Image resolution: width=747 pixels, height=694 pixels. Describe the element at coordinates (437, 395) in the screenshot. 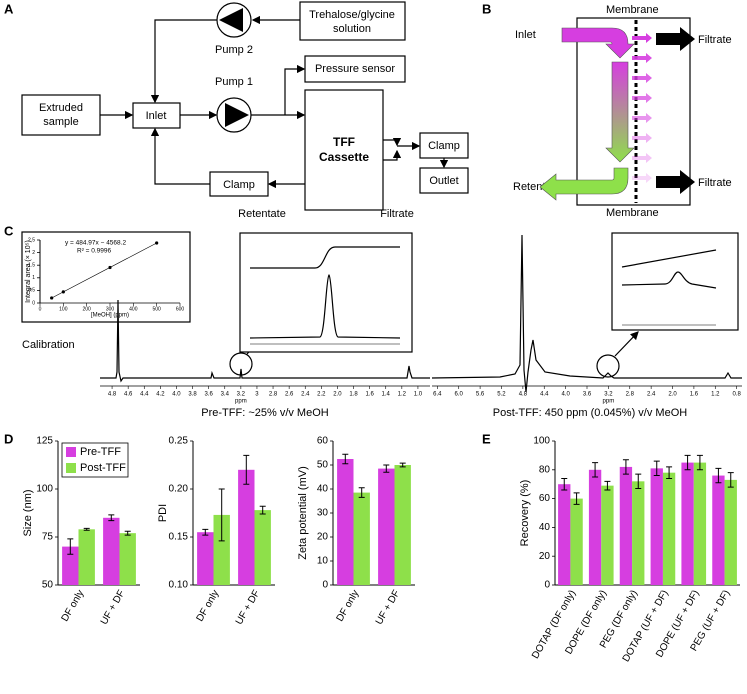

I see `x-tick-label: 6.4` at that location.